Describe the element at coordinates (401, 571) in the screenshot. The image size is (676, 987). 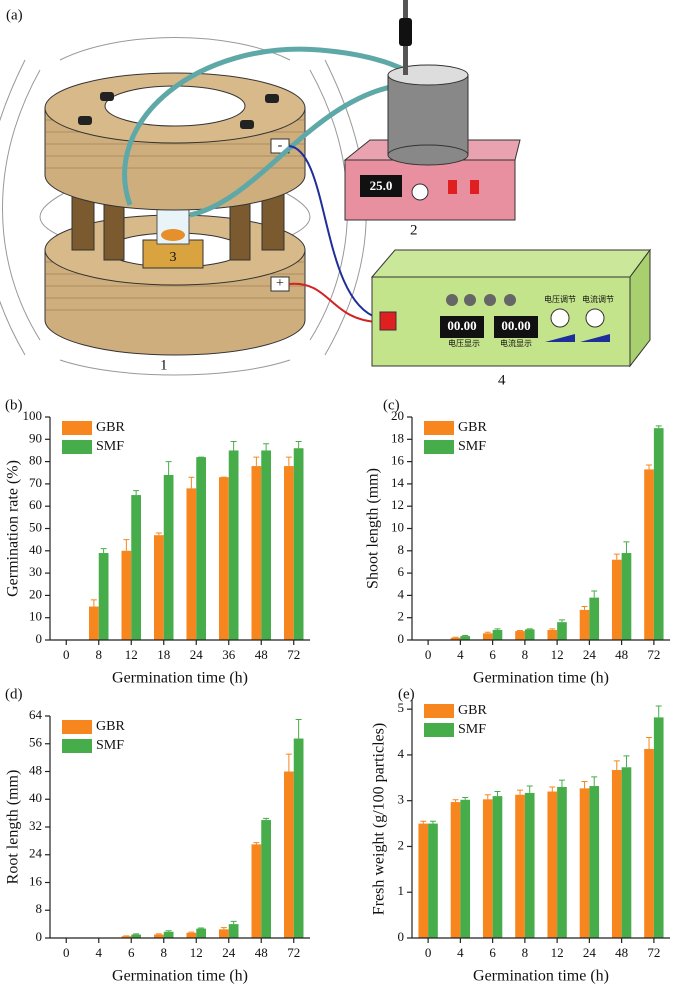
I see `y-tick-label: 6` at that location.